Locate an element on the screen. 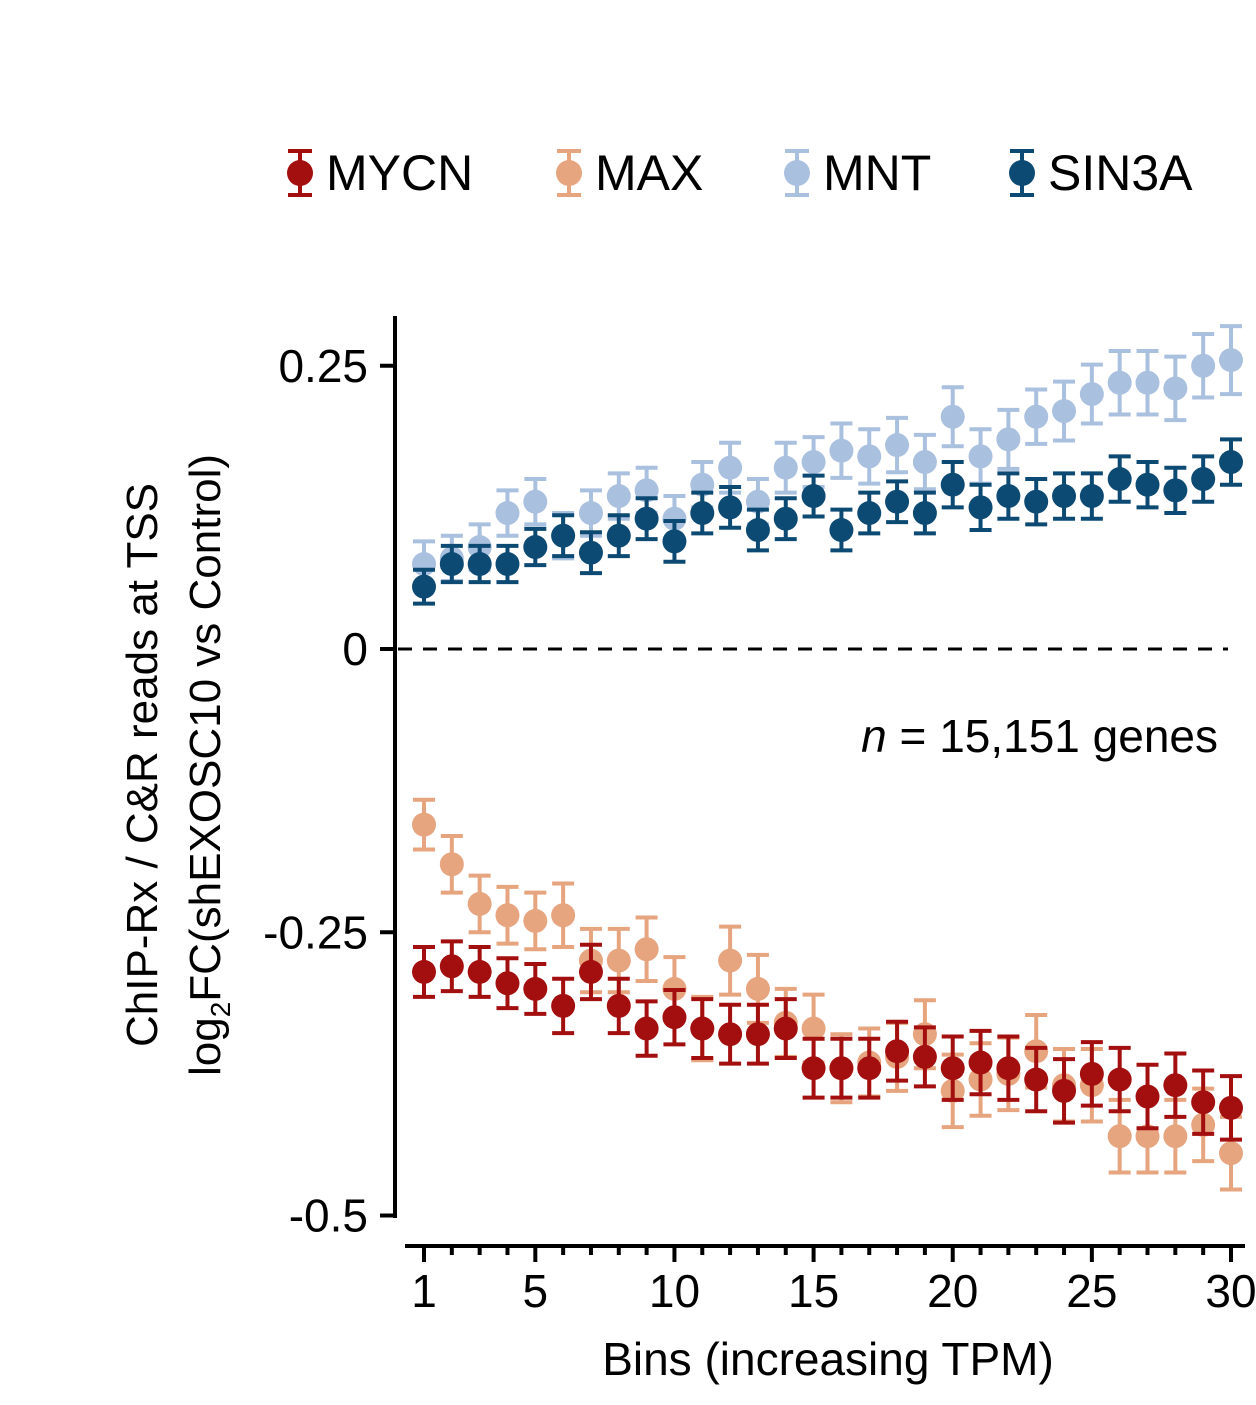 The width and height of the screenshot is (1256, 1405). x-tick-label: 30 is located at coordinates (1230, 1291).